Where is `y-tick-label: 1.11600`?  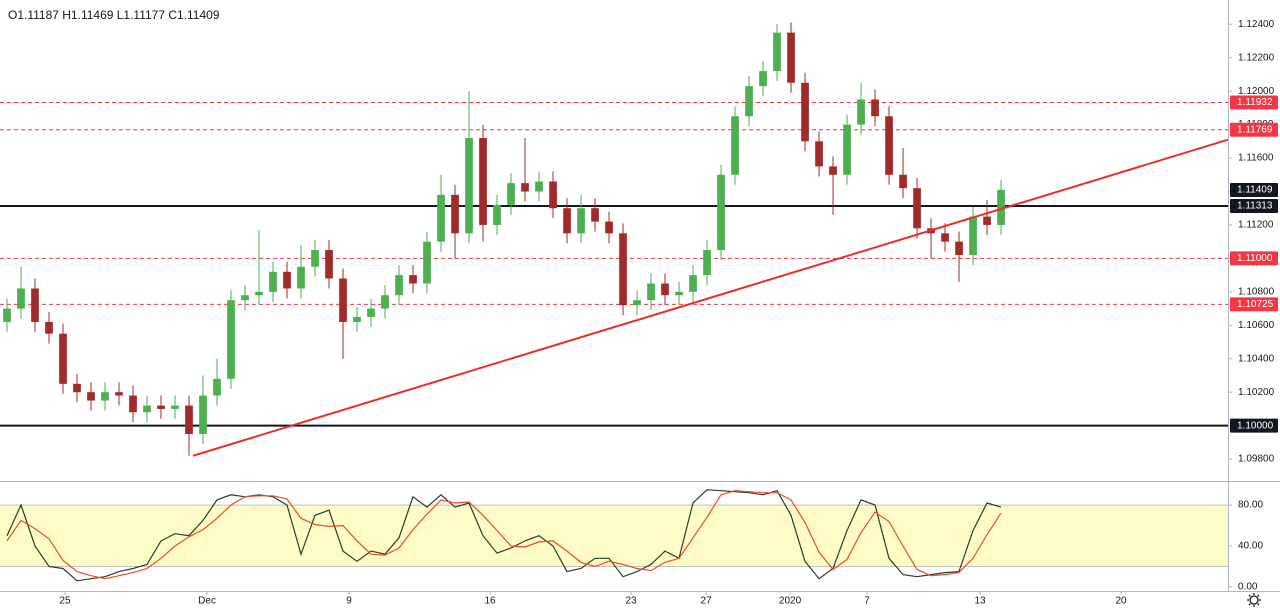 y-tick-label: 1.11600 is located at coordinates (1256, 158).